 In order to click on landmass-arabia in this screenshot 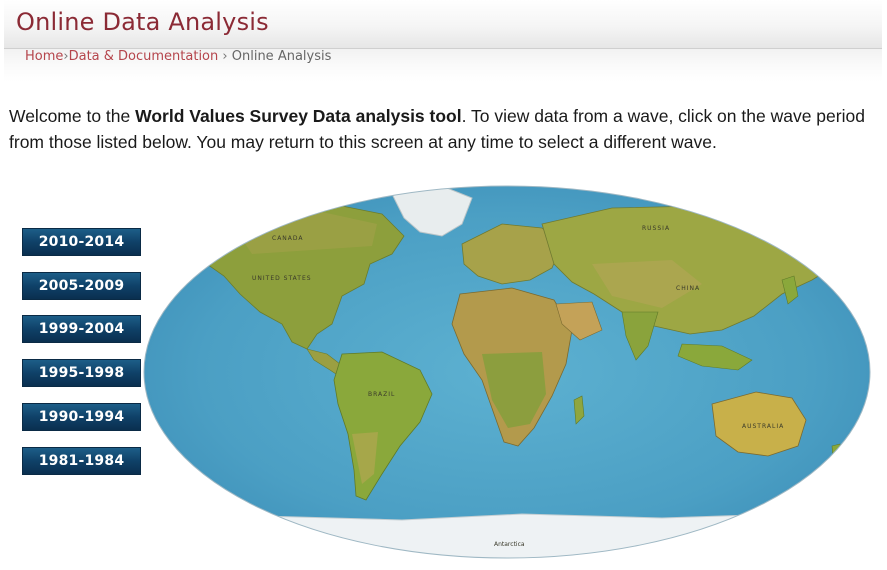, I will do `click(579, 321)`.